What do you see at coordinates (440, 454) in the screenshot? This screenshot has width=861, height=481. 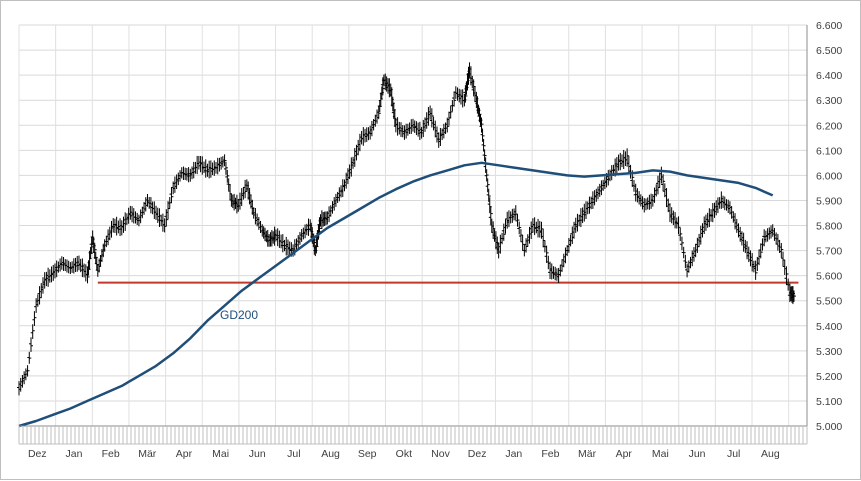 I see `x-tick-label: Nov` at bounding box center [440, 454].